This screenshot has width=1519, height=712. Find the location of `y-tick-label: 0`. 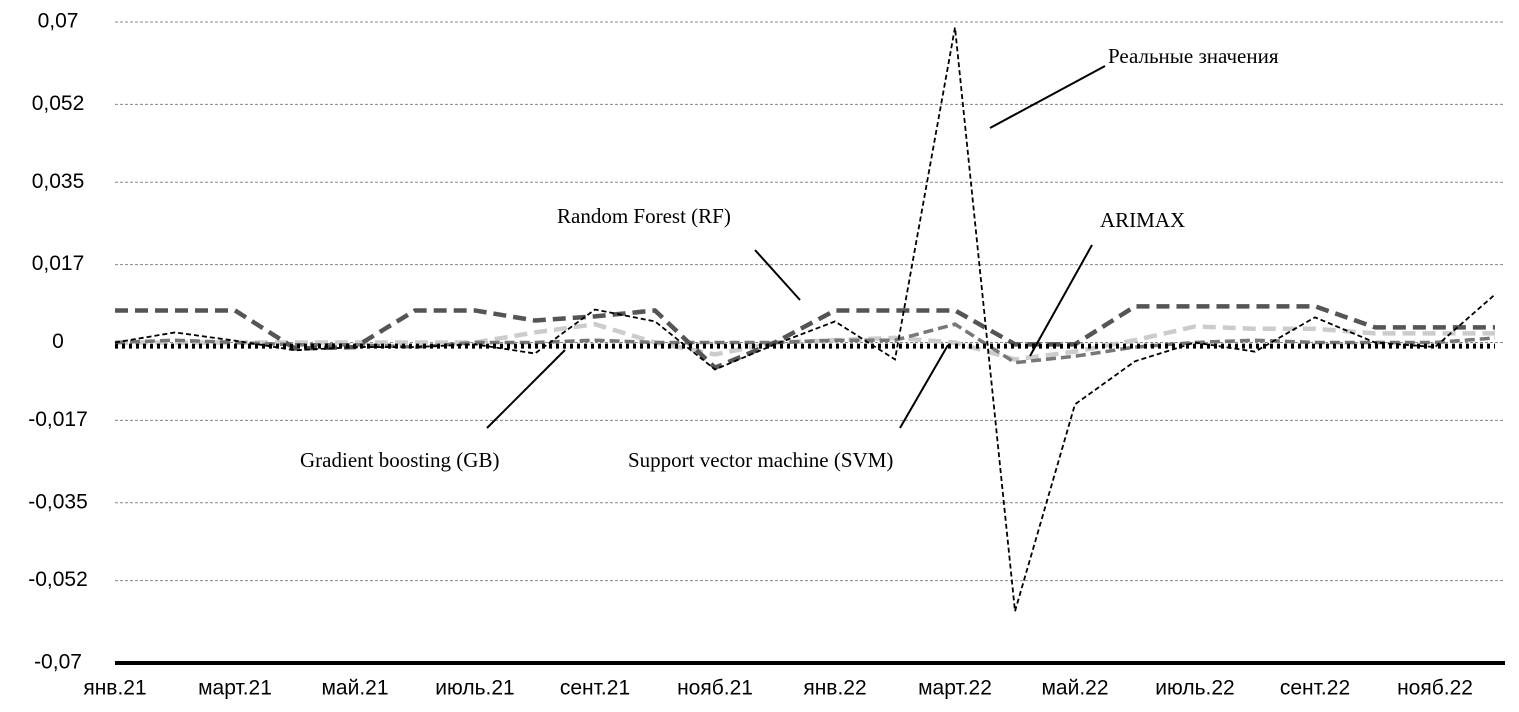

y-tick-label: 0 is located at coordinates (58, 341).